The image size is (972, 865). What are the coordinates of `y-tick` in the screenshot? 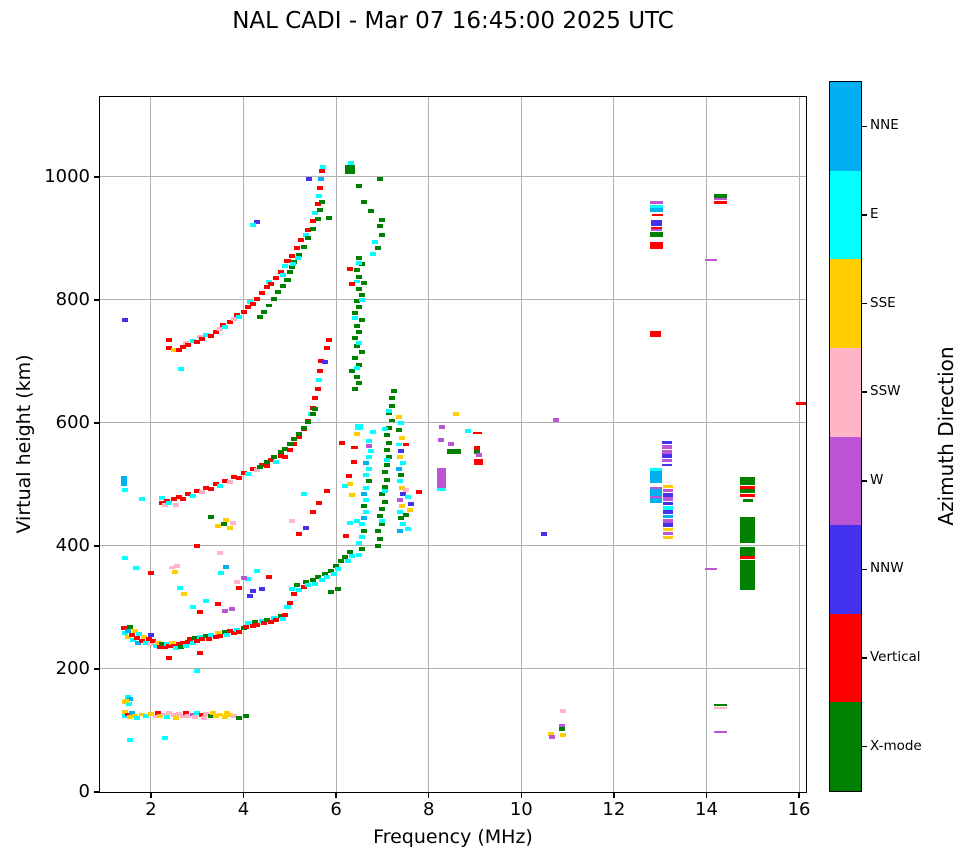 It's located at (97, 792).